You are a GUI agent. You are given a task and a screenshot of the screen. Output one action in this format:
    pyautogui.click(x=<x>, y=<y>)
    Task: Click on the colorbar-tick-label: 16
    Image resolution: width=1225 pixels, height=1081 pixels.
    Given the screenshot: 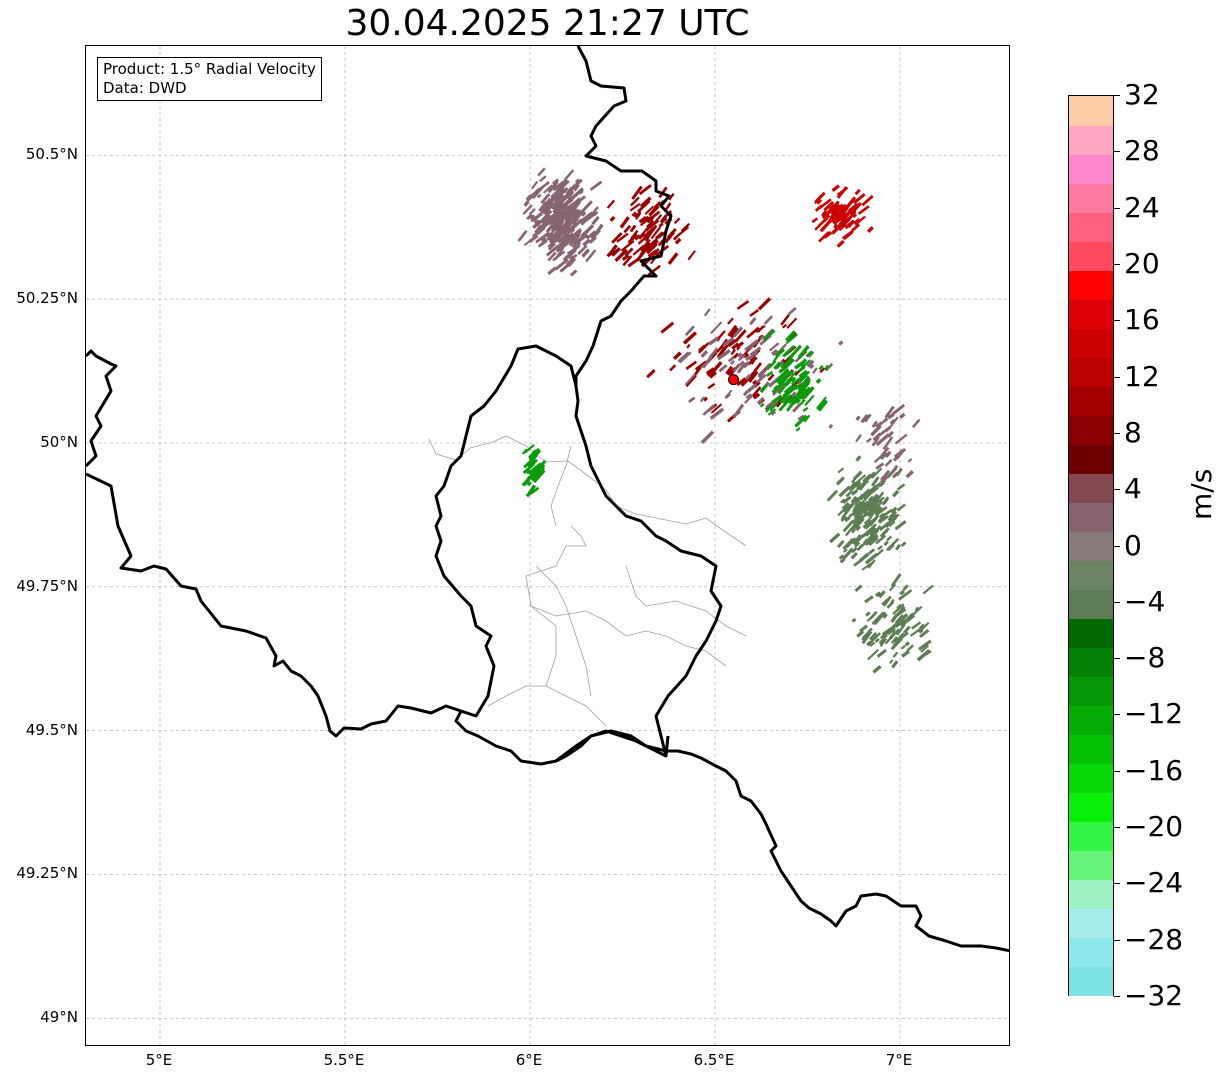 What is the action you would take?
    pyautogui.click(x=1142, y=320)
    